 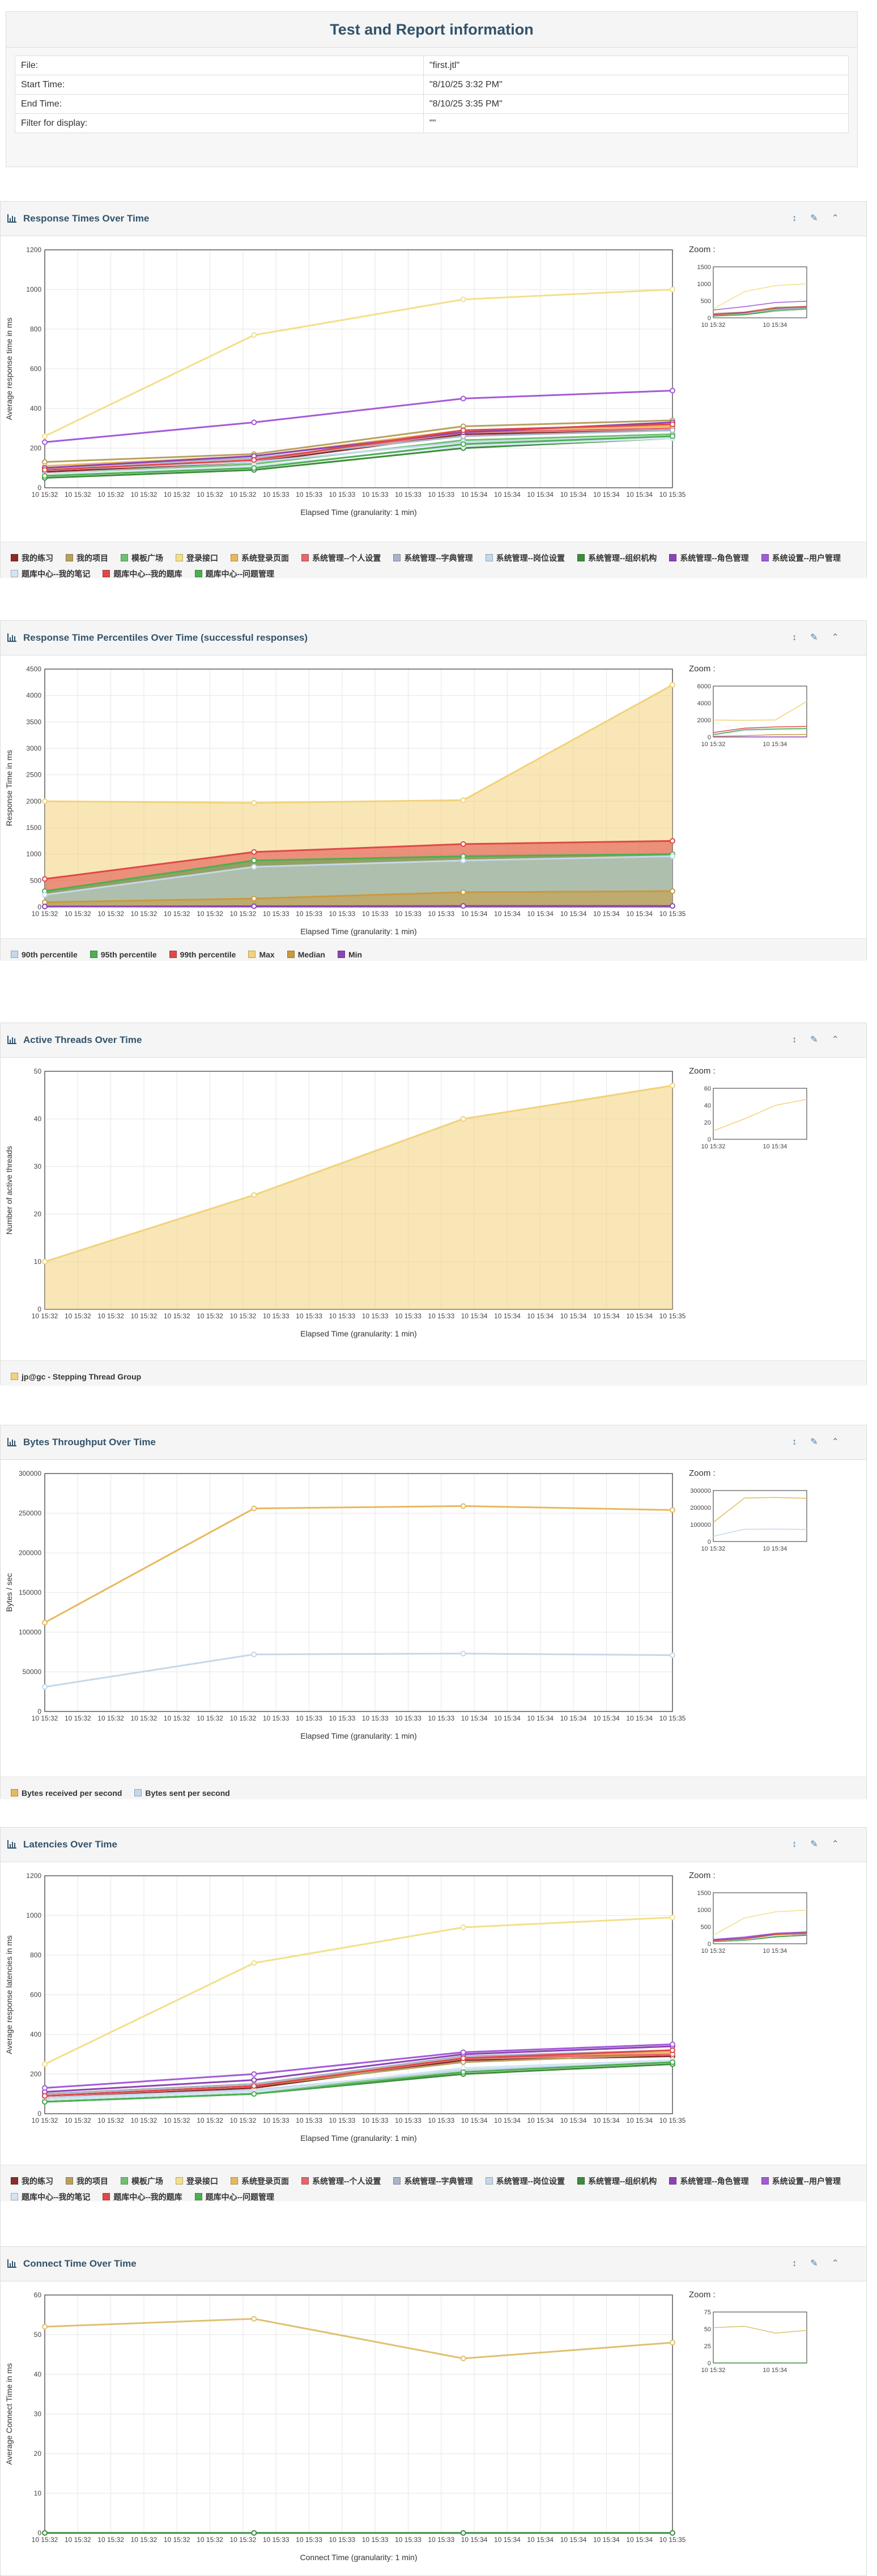 What do you see at coordinates (306, 955) in the screenshot?
I see `legend-item: Median` at bounding box center [306, 955].